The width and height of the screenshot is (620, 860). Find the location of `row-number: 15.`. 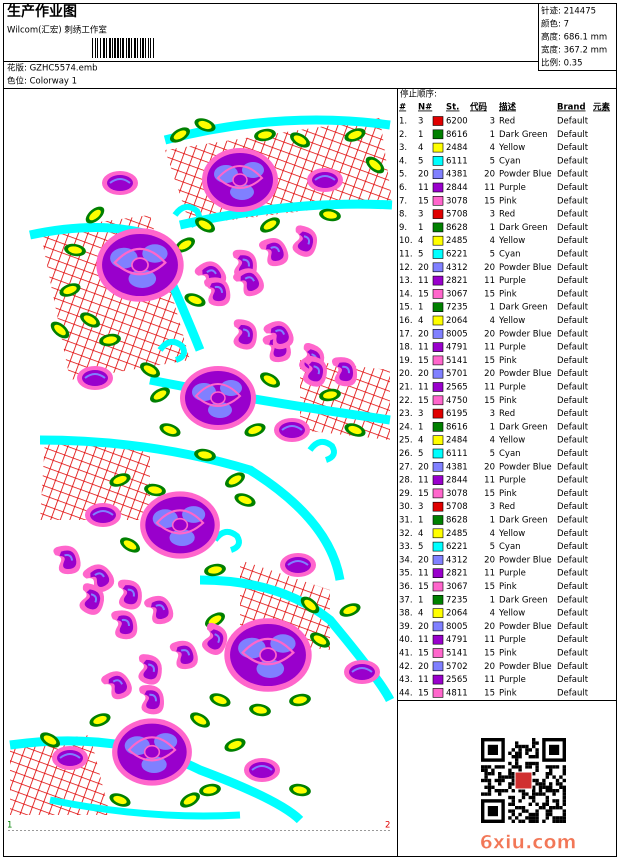

row-number: 15. is located at coordinates (406, 308).